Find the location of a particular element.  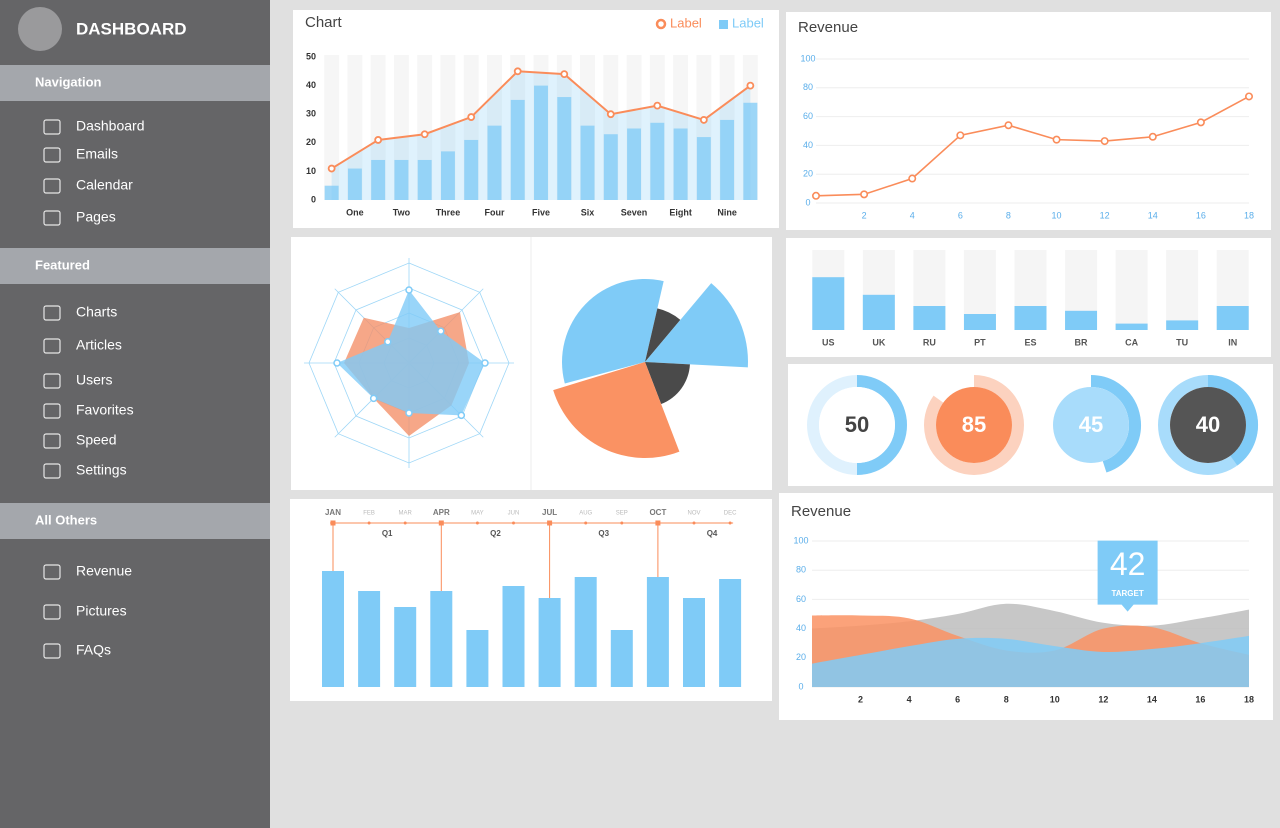

nav-item: Articles is located at coordinates (99, 345).